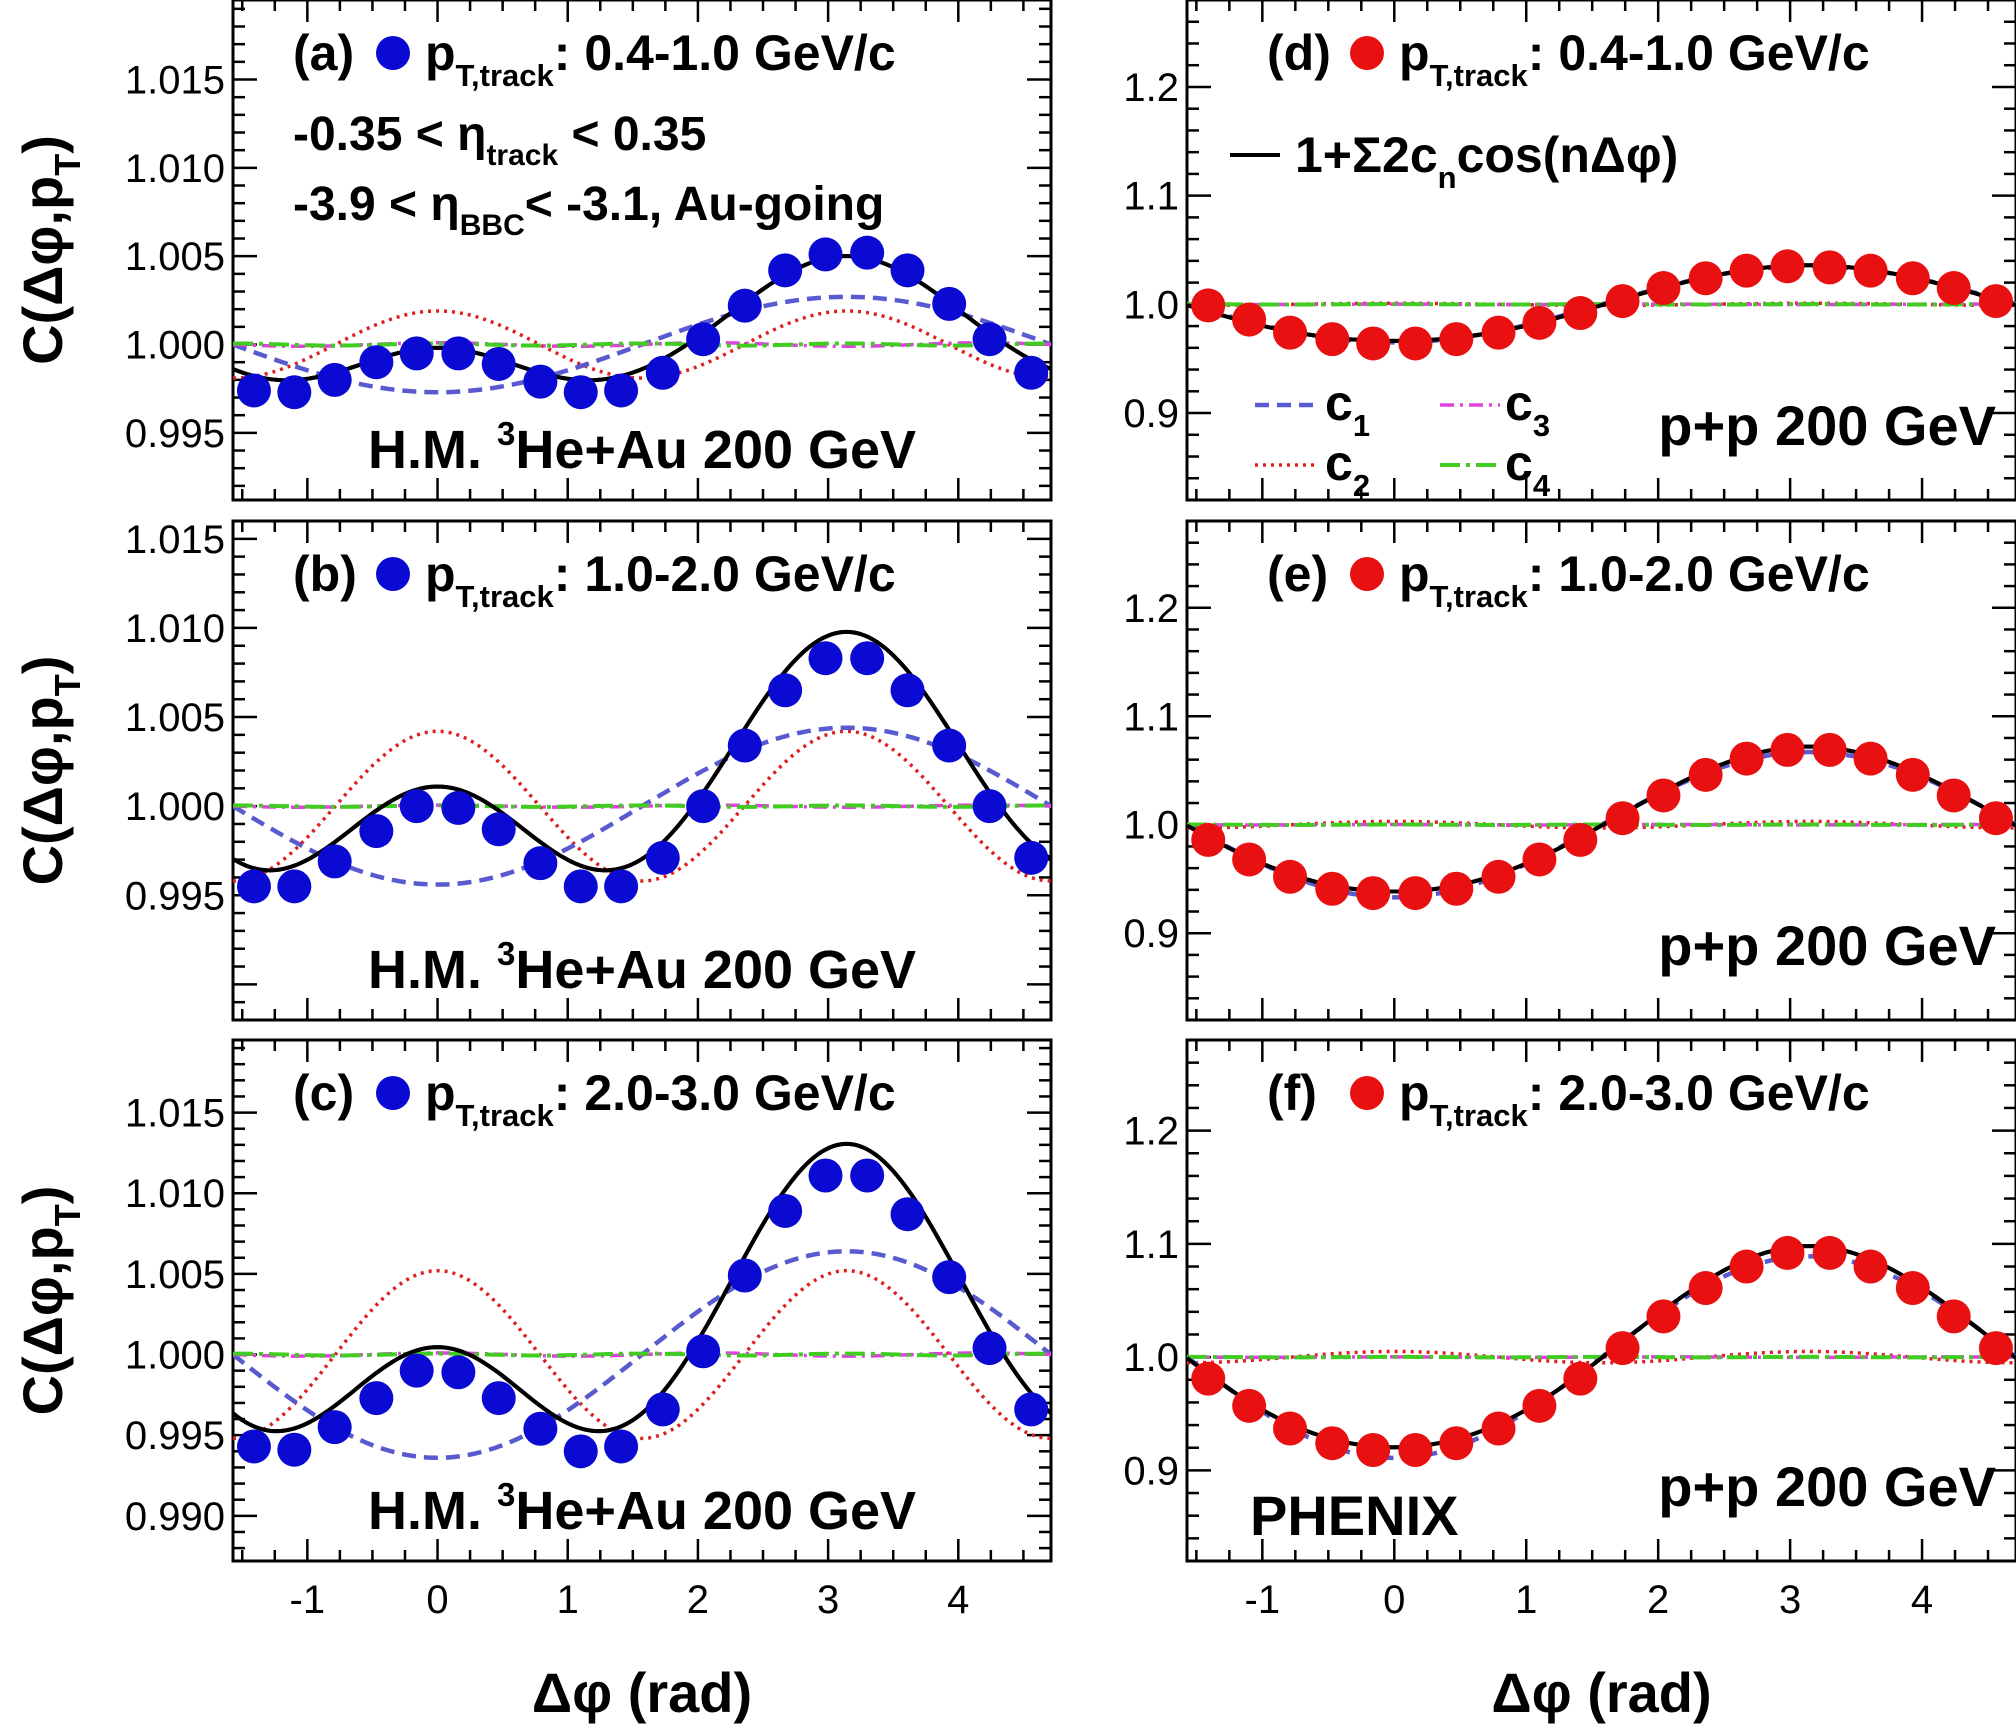 The width and height of the screenshot is (2016, 1729). I want to click on panel-label: (f), so click(1292, 1093).